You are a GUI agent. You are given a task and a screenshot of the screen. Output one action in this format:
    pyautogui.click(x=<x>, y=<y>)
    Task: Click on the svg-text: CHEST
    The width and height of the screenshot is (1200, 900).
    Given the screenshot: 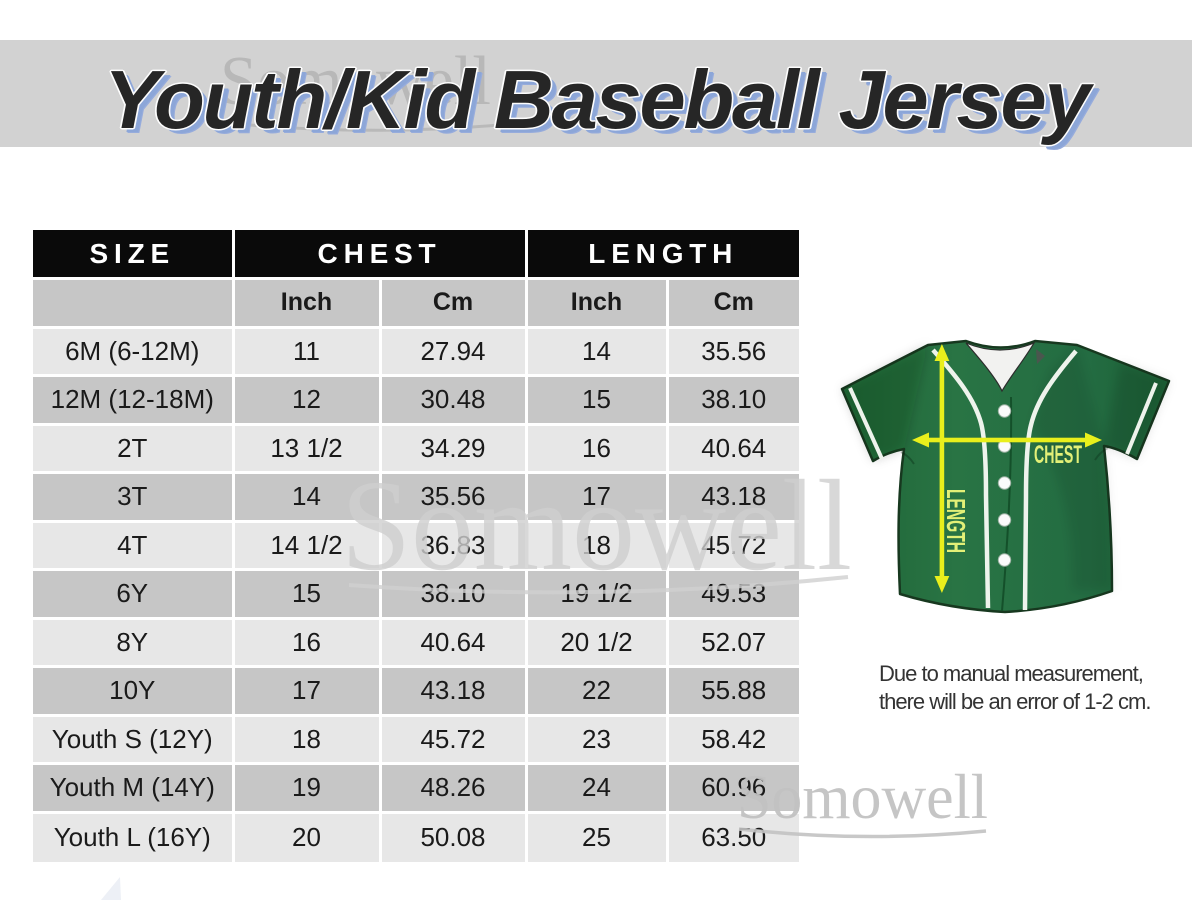 What is the action you would take?
    pyautogui.click(x=1058, y=455)
    